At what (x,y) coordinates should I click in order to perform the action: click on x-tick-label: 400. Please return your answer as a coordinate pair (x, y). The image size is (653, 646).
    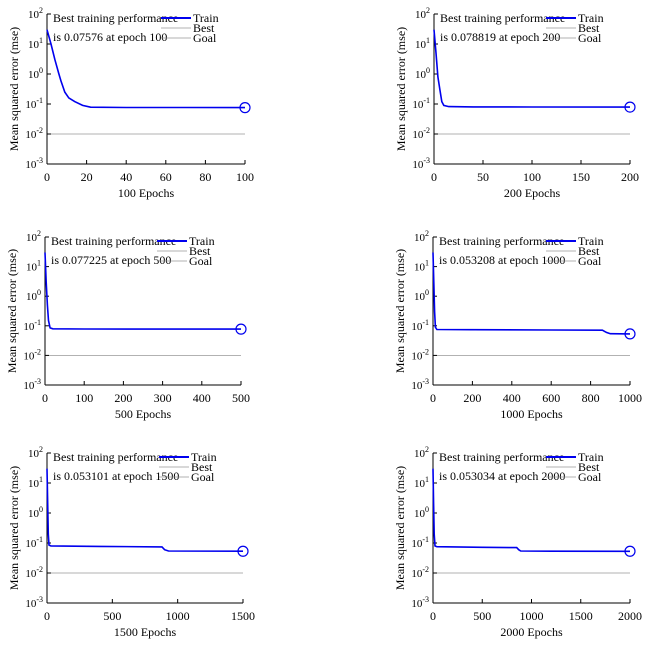
    Looking at the image, I should click on (202, 398).